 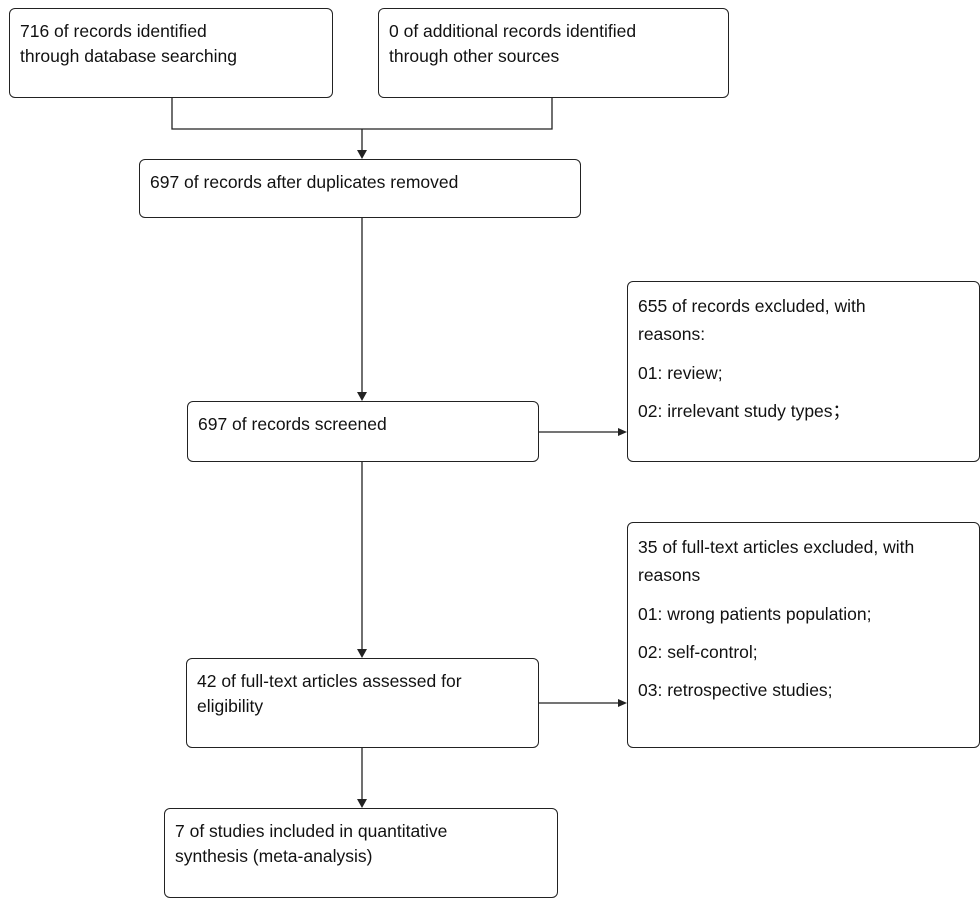 I want to click on arrowhead-to-fulltext-excluded, so click(x=622, y=703).